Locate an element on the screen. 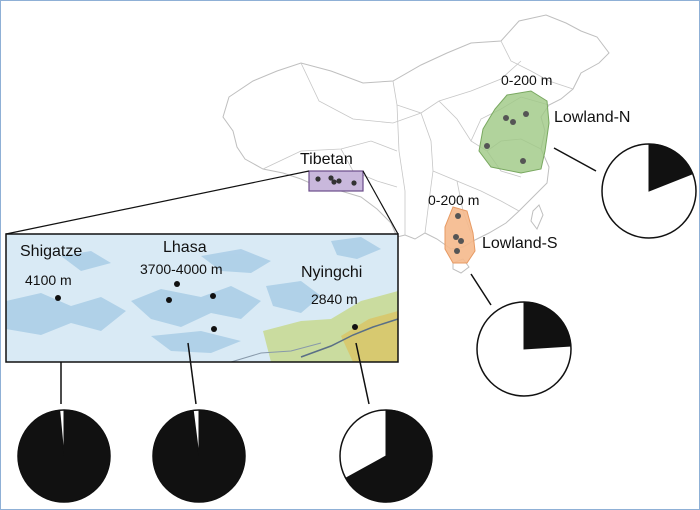 The height and width of the screenshot is (510, 700). inset-river is located at coordinates (349, 338).